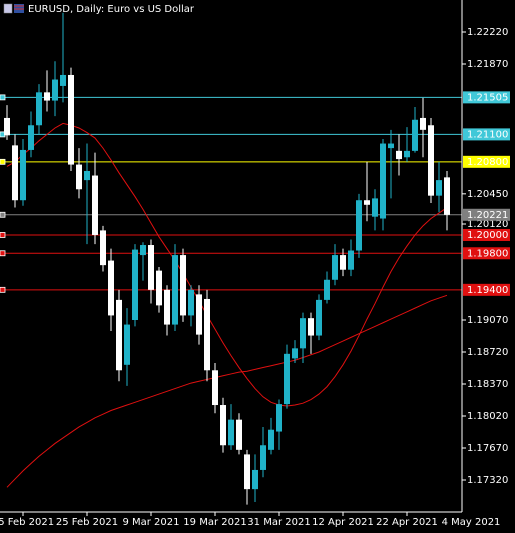 The image size is (515, 533). I want to click on level-label: 1.20221, so click(487, 215).